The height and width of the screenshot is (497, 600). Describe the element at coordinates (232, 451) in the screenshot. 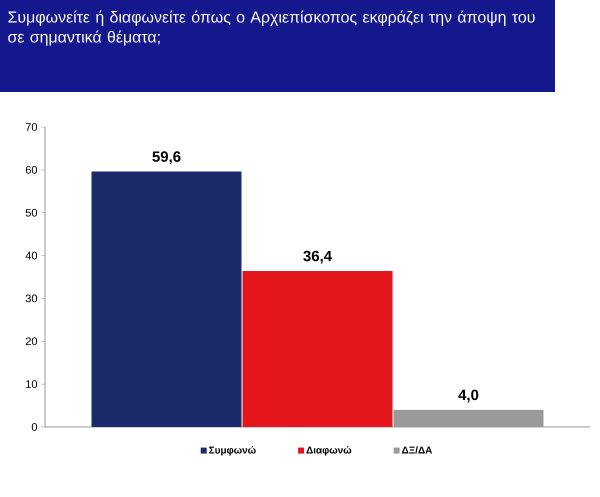

I see `legend-label: Συμφωνώ` at that location.